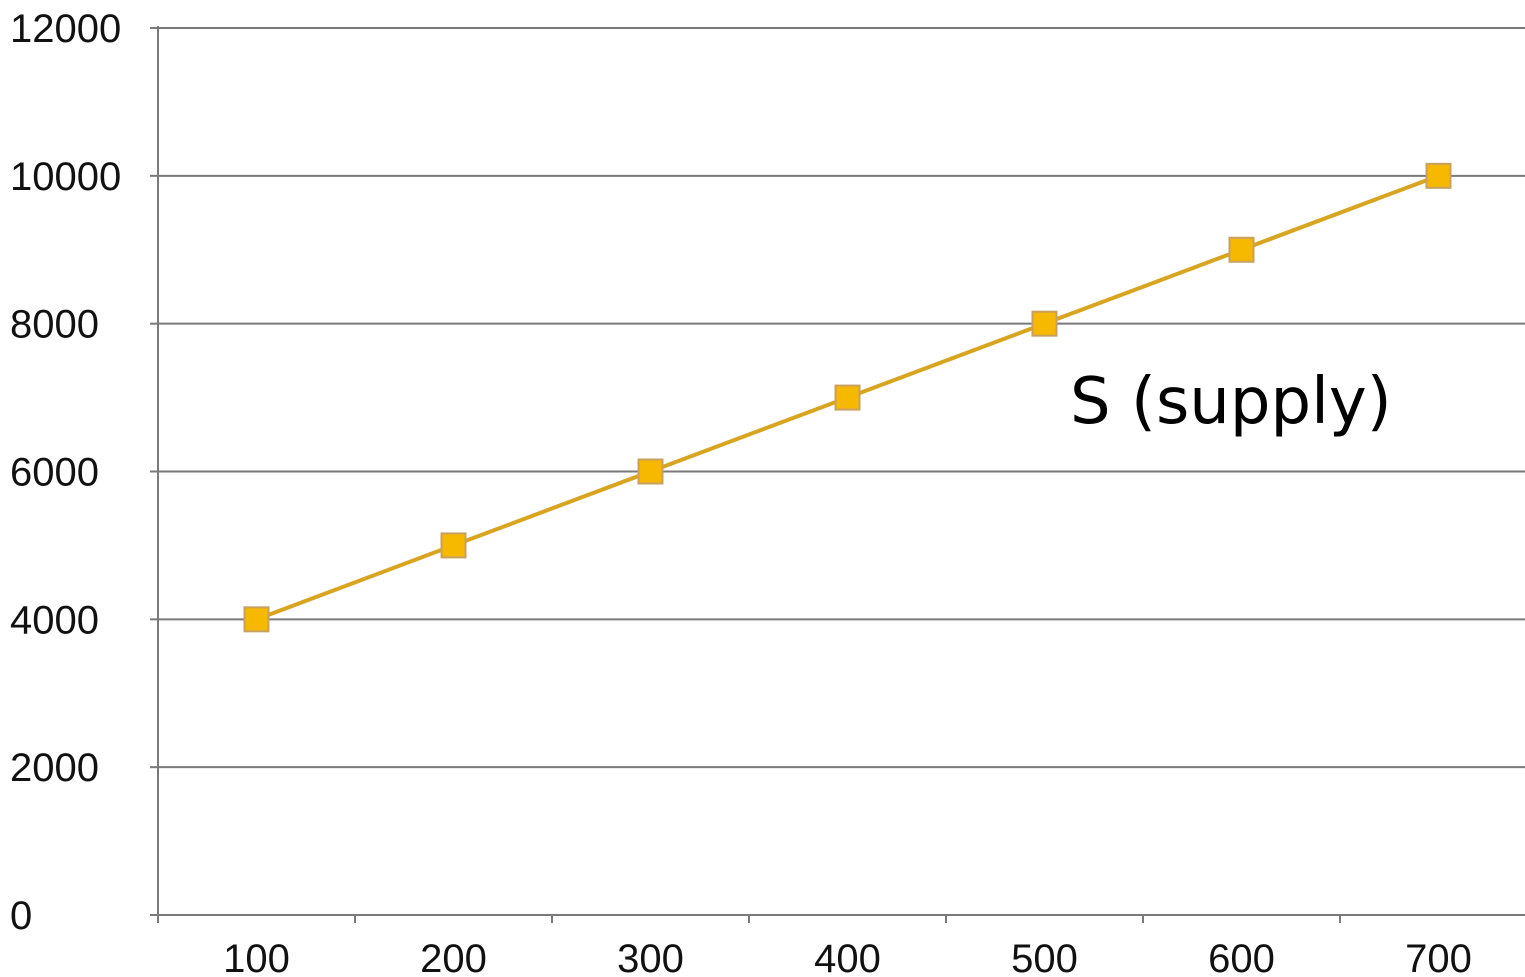 This screenshot has height=977, width=1525. What do you see at coordinates (65, 177) in the screenshot?
I see `y-tick-label: 10000` at bounding box center [65, 177].